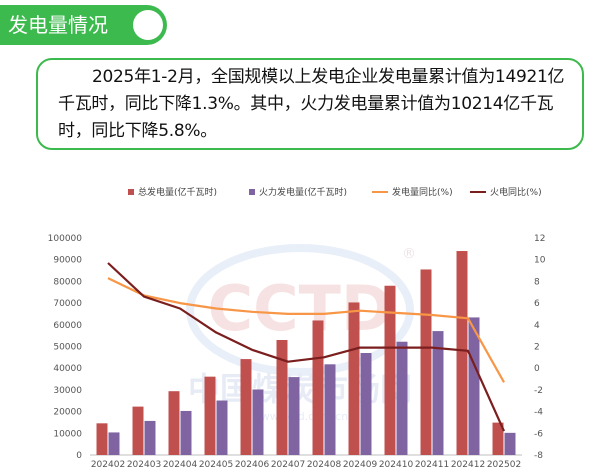 The height and width of the screenshot is (472, 600). Describe the element at coordinates (252, 465) in the screenshot. I see `x-tick-label: 202406` at that location.